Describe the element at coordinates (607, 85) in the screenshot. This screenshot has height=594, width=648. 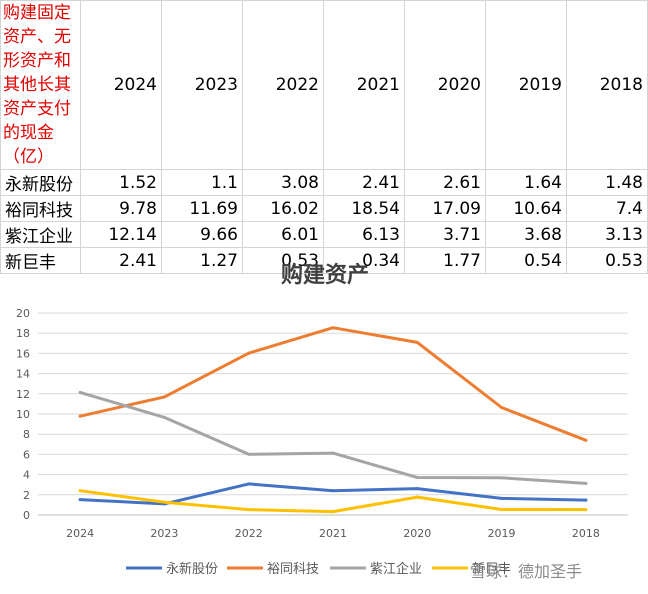
I see `year-header: 2018` at that location.